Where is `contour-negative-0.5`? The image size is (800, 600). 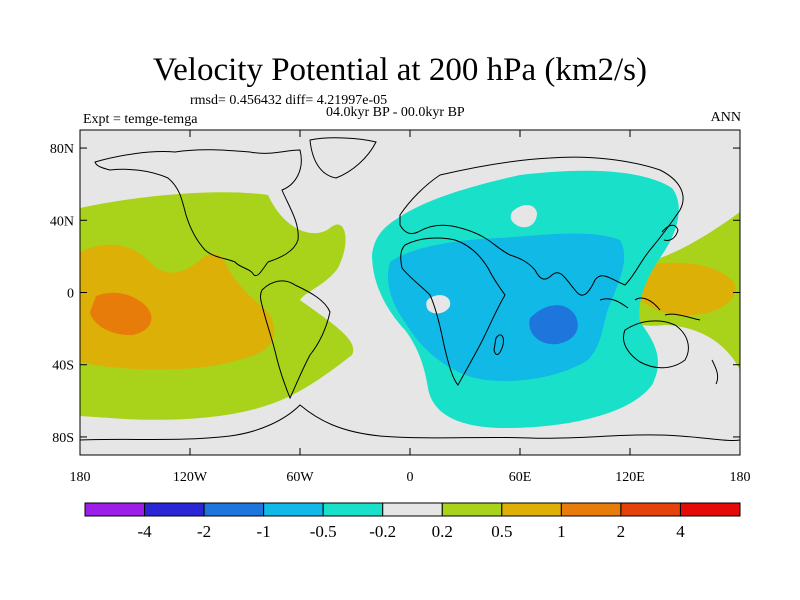 contour-negative-0.5 is located at coordinates (506, 307).